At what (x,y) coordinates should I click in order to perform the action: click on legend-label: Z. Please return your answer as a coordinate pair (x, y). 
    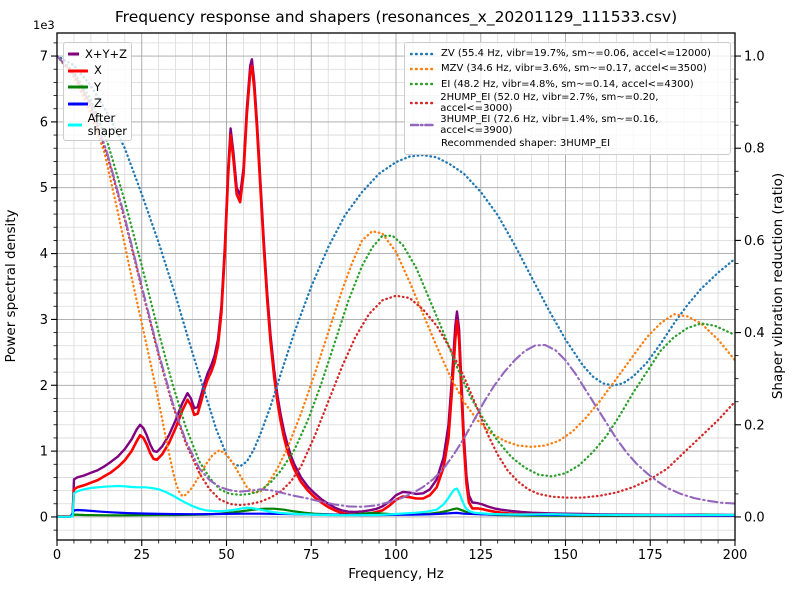
    Looking at the image, I should click on (98, 103).